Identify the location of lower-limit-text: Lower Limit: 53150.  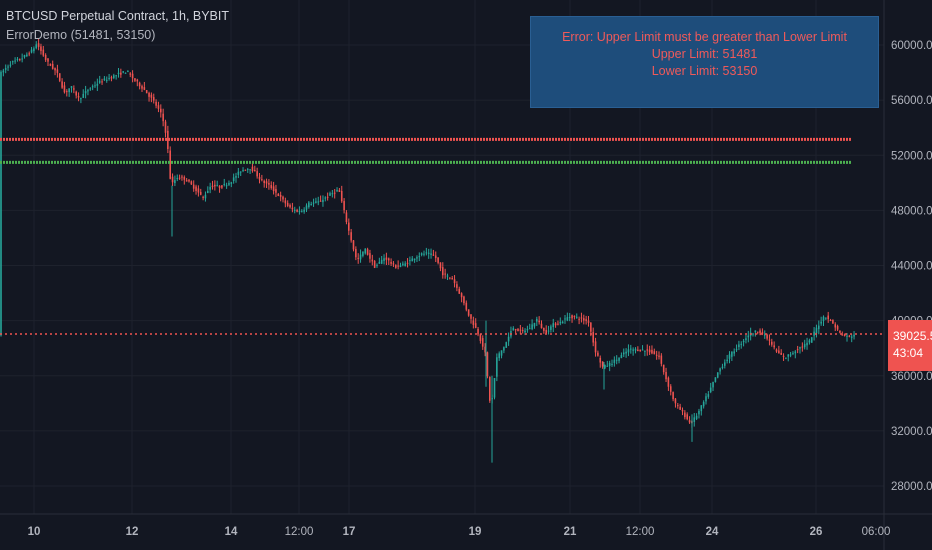
(704, 71).